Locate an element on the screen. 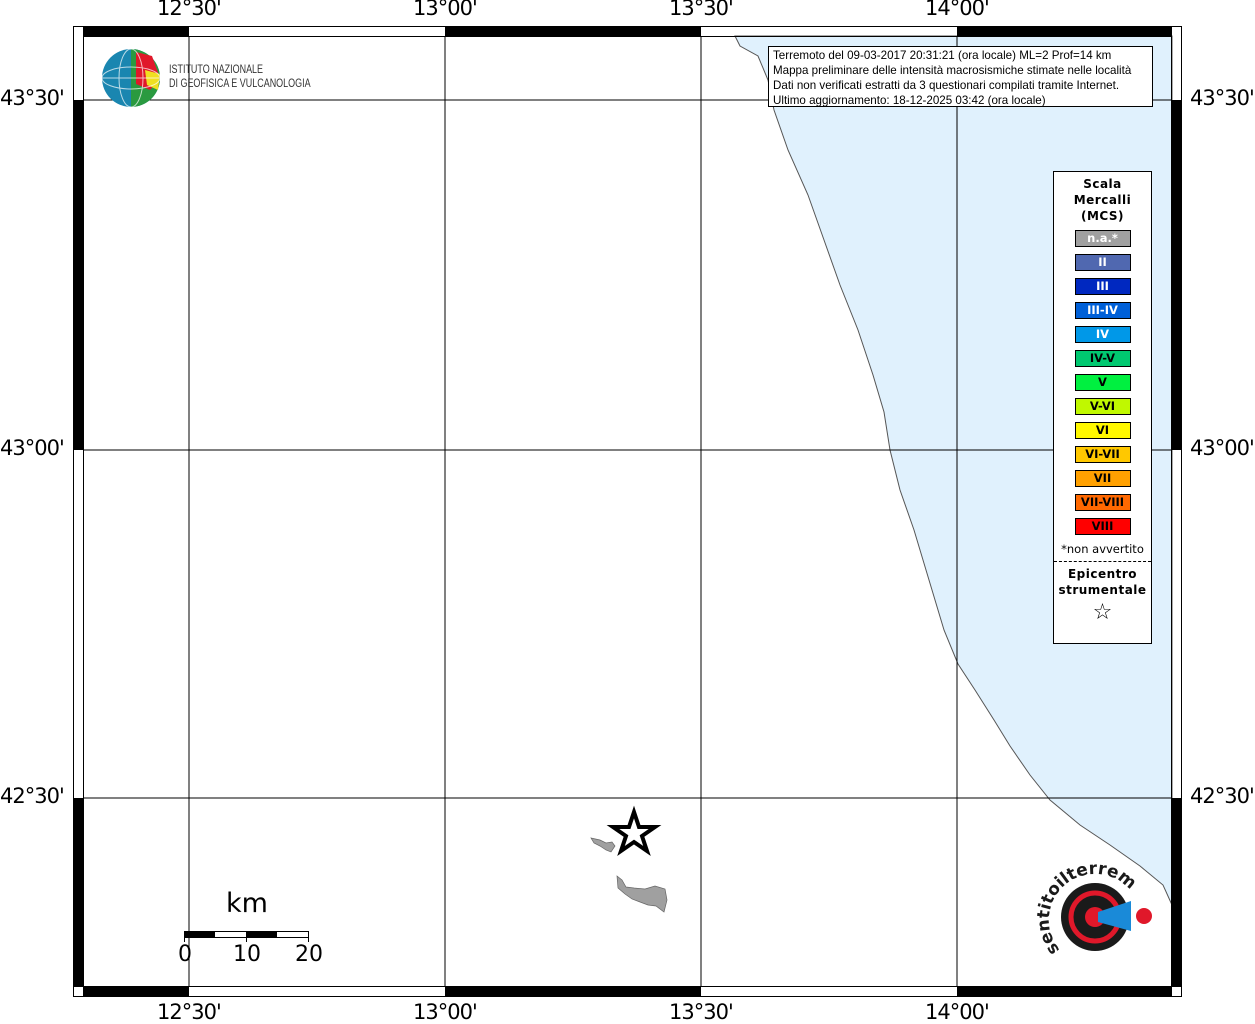 Image resolution: width=1255 pixels, height=1024 pixels. lon-label-bottom: 12°30' is located at coordinates (189, 1012).